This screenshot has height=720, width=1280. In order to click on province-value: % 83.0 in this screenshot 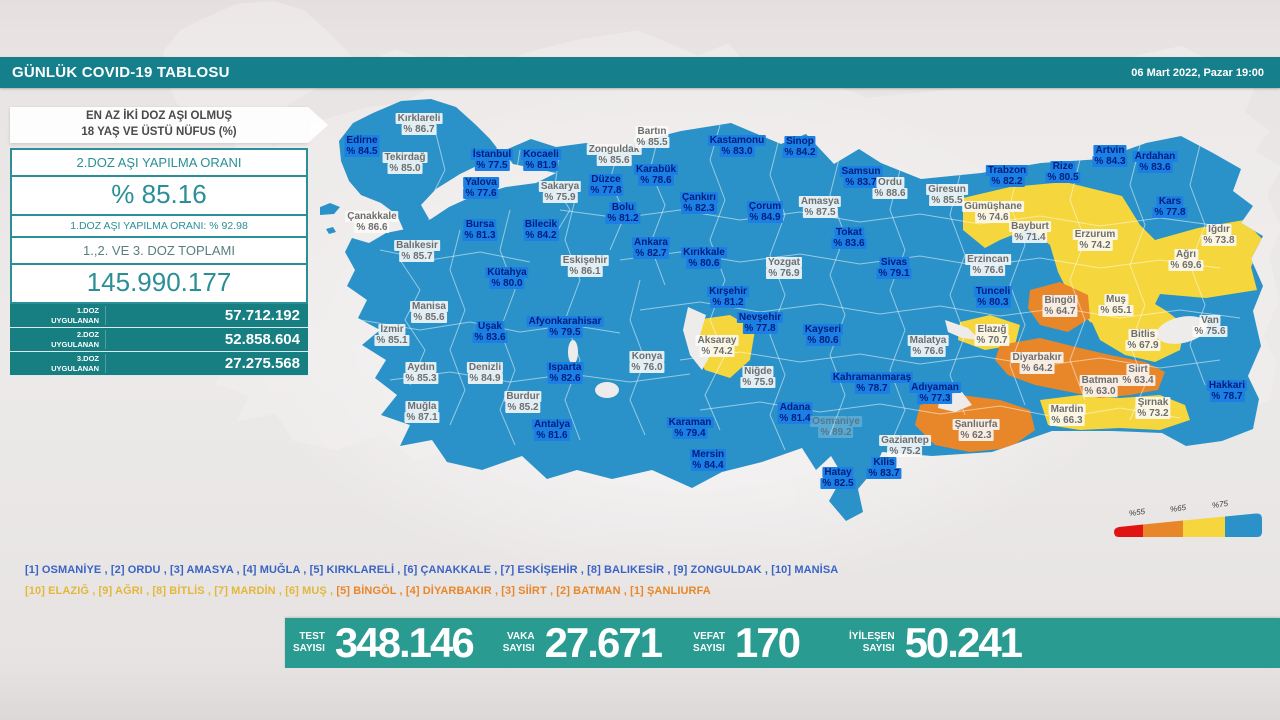, I will do `click(737, 151)`.